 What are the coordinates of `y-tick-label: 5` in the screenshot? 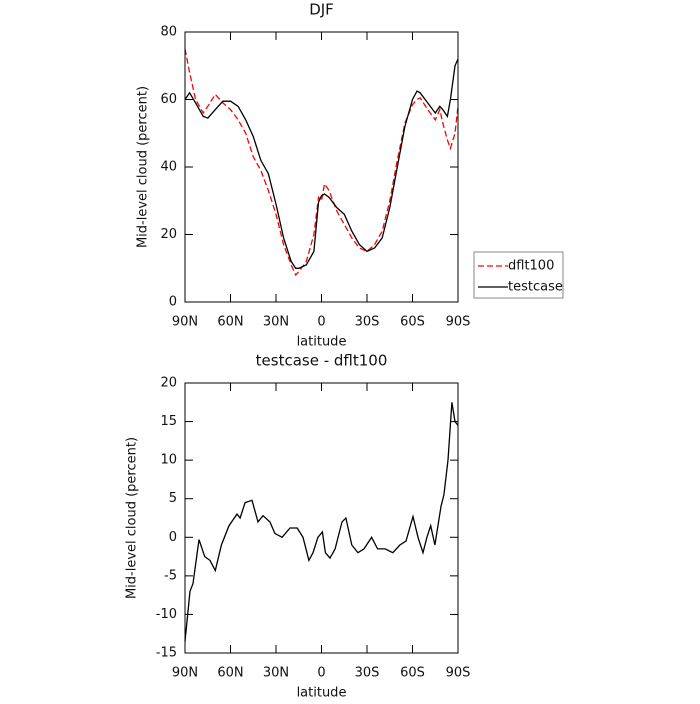 It's located at (173, 498).